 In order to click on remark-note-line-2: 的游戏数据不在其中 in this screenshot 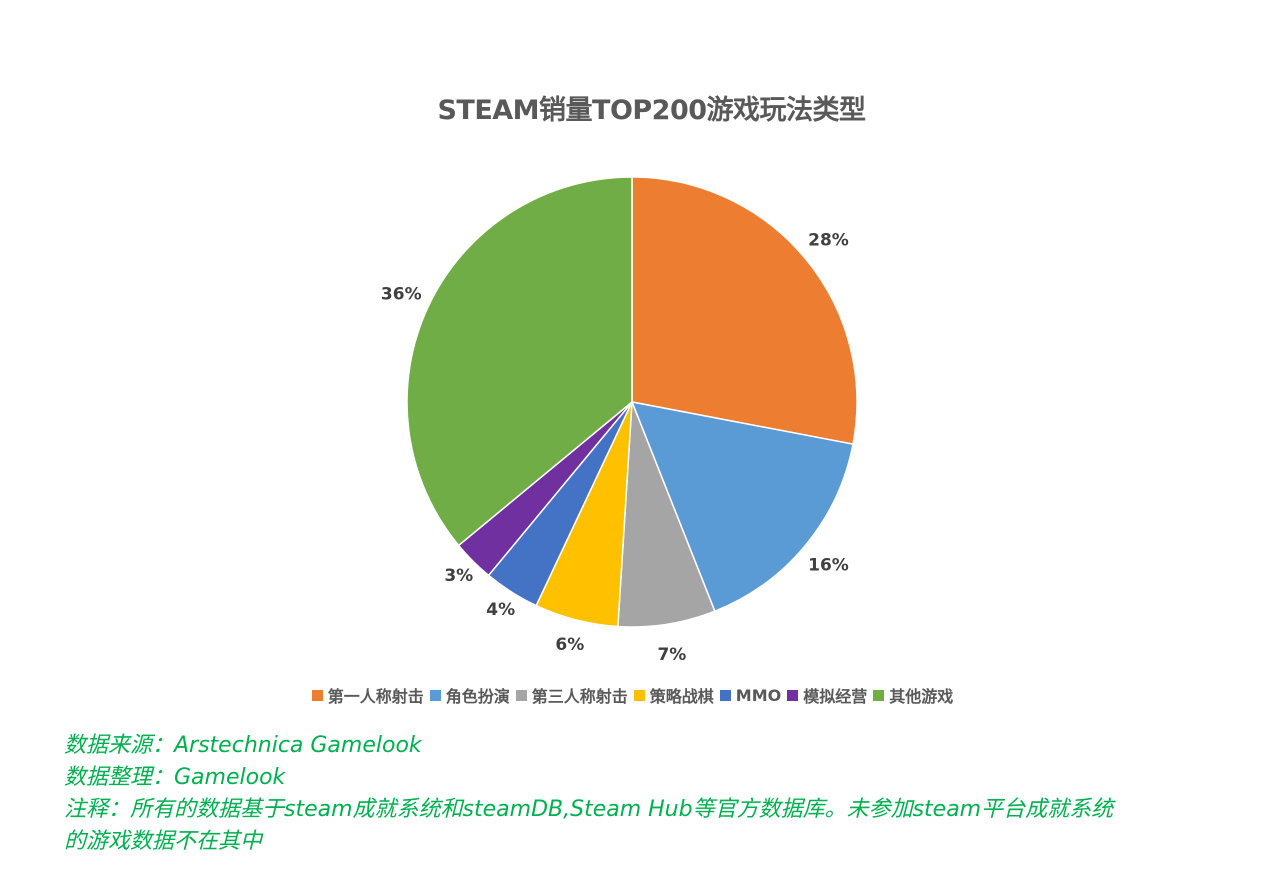, I will do `click(163, 841)`.